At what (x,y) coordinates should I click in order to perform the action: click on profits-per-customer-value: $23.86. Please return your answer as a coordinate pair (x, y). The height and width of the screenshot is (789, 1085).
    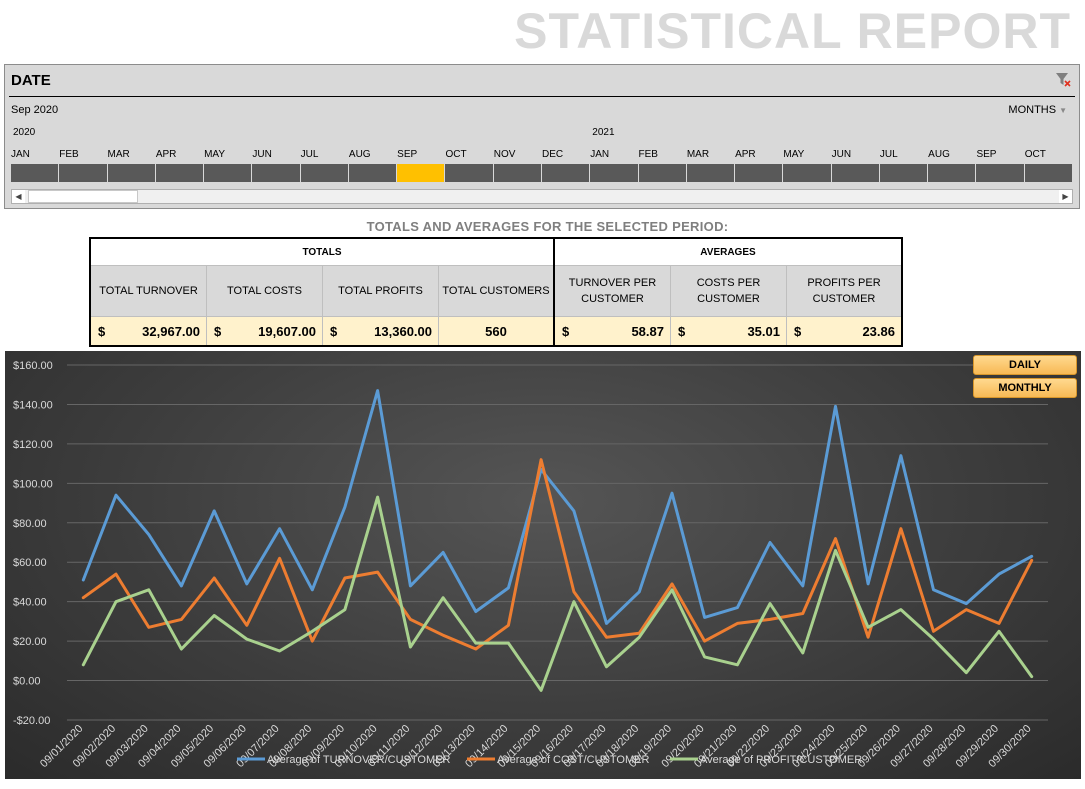
    Looking at the image, I should click on (844, 331).